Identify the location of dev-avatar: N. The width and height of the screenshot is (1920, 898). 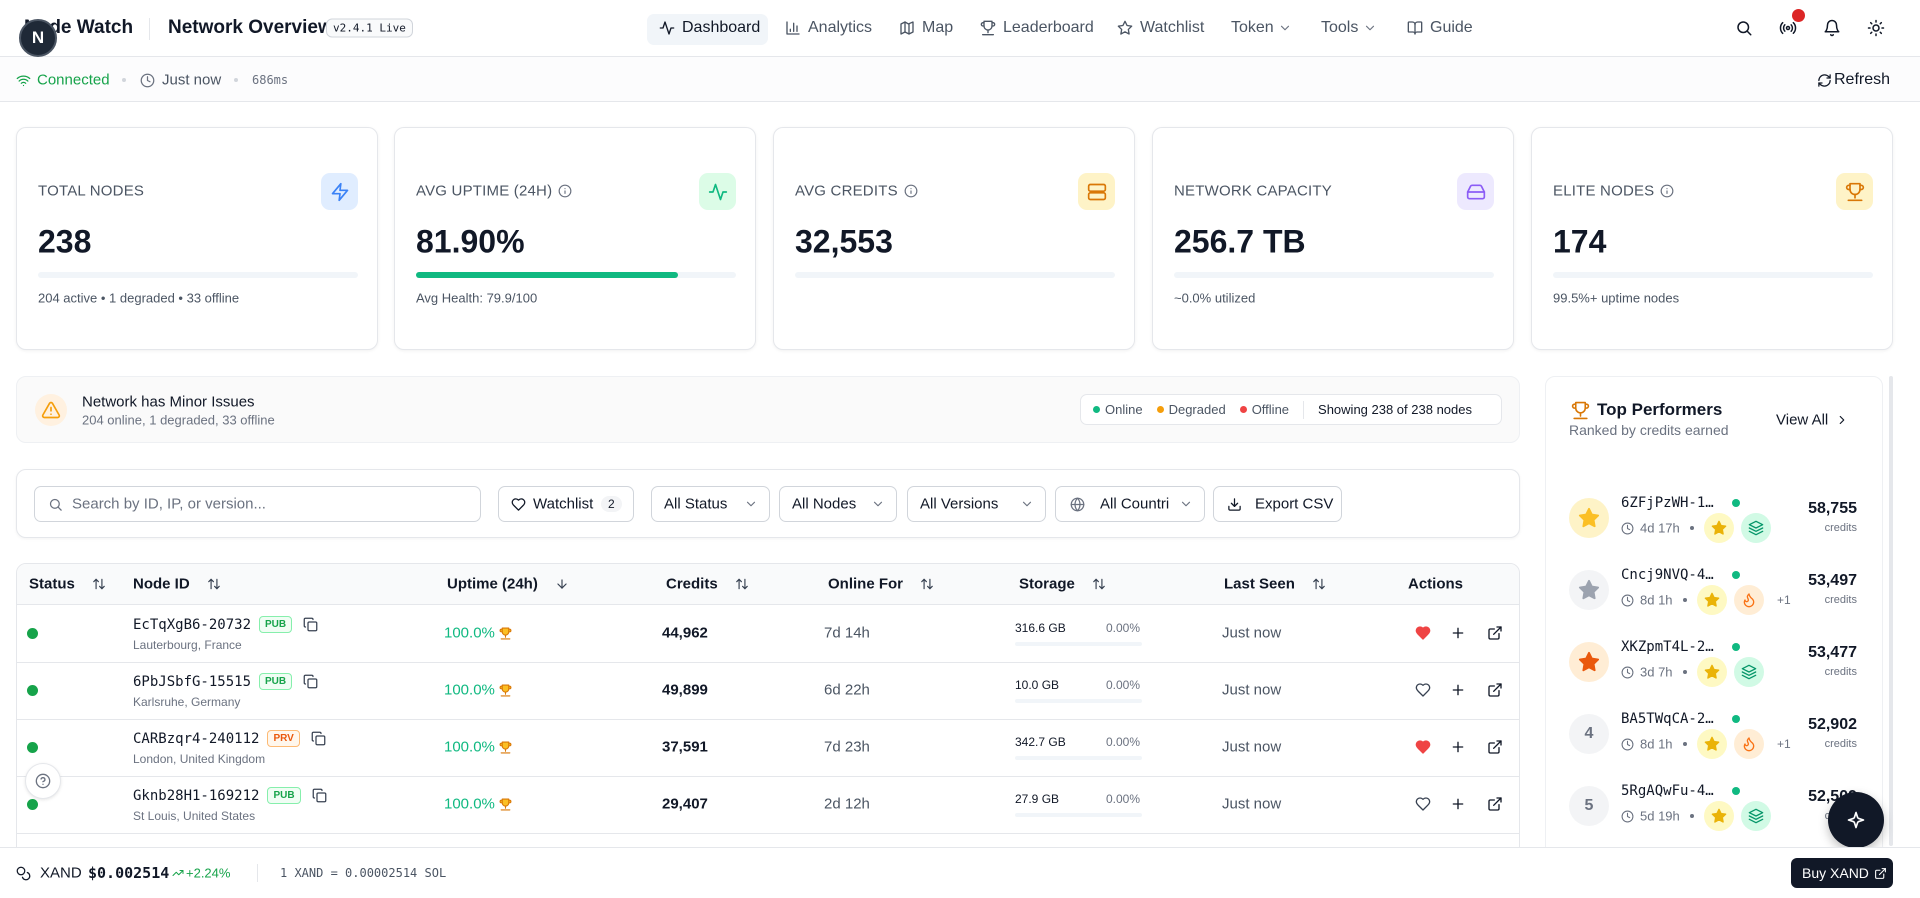
(38, 38).